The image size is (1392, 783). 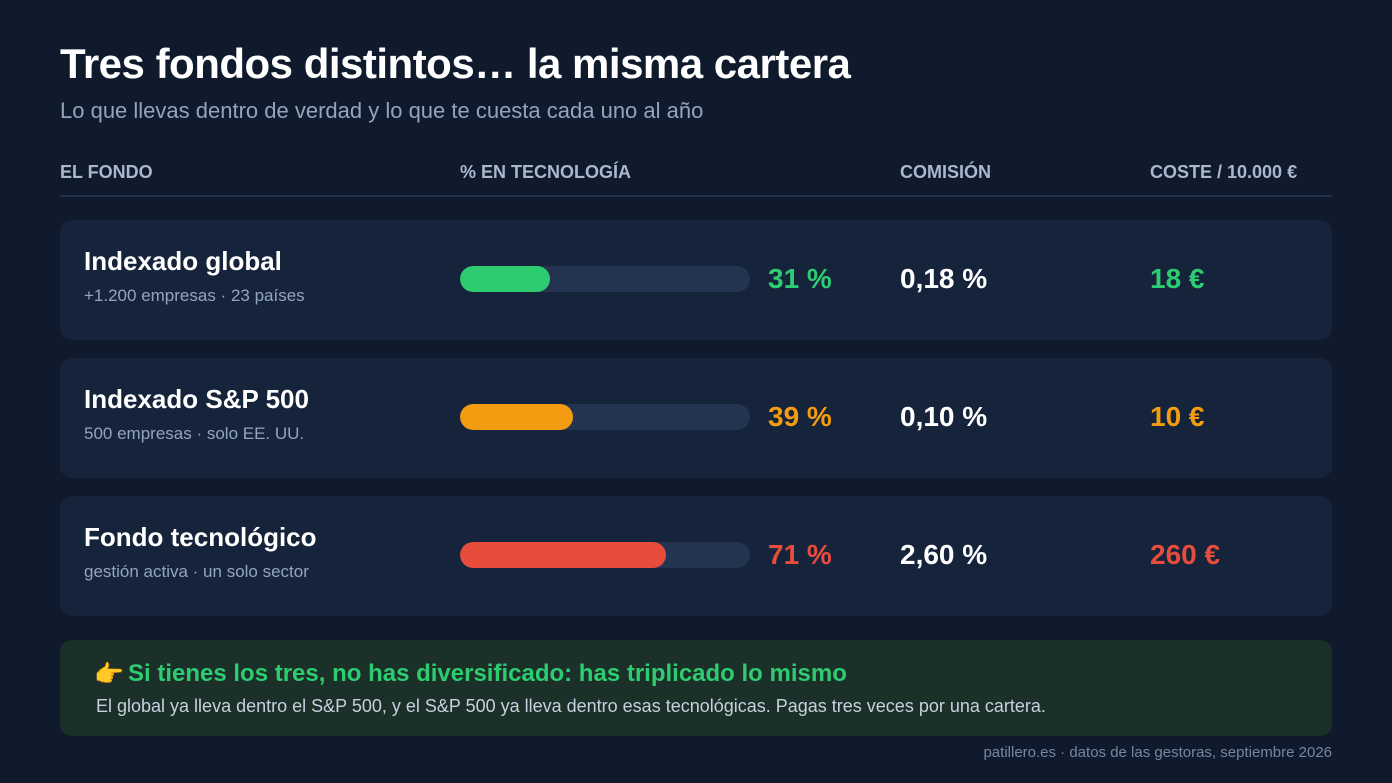 I want to click on column-header-fund: EL FONDO, so click(x=106, y=172).